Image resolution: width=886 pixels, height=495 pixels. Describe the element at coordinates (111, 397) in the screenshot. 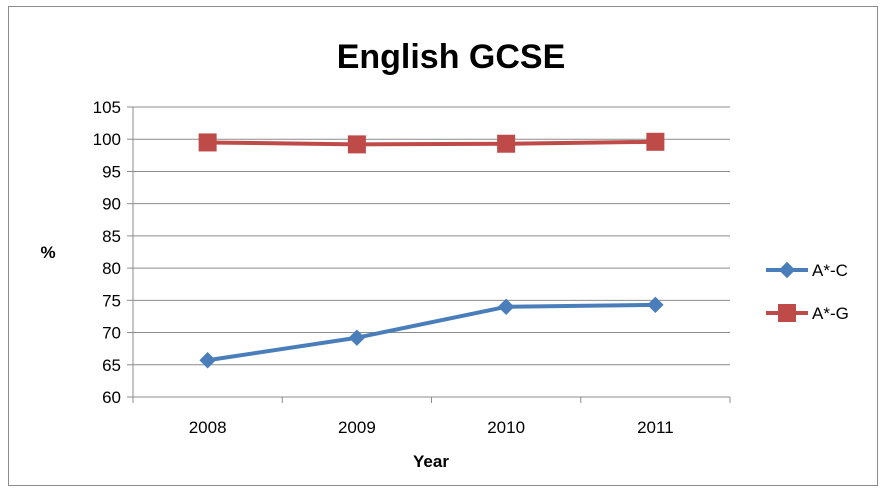

I see `y-tick-label: 60` at that location.